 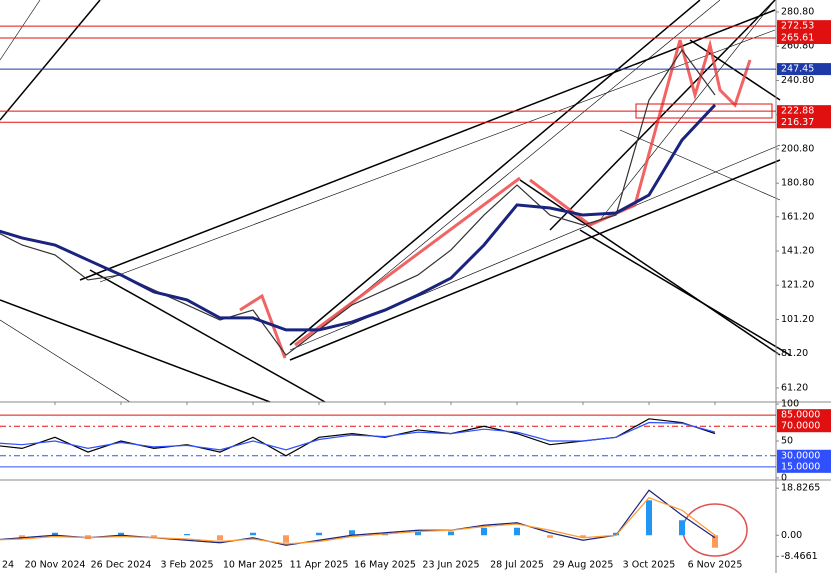 I want to click on x-tick-label: 26 Dec 2024, so click(x=121, y=565).